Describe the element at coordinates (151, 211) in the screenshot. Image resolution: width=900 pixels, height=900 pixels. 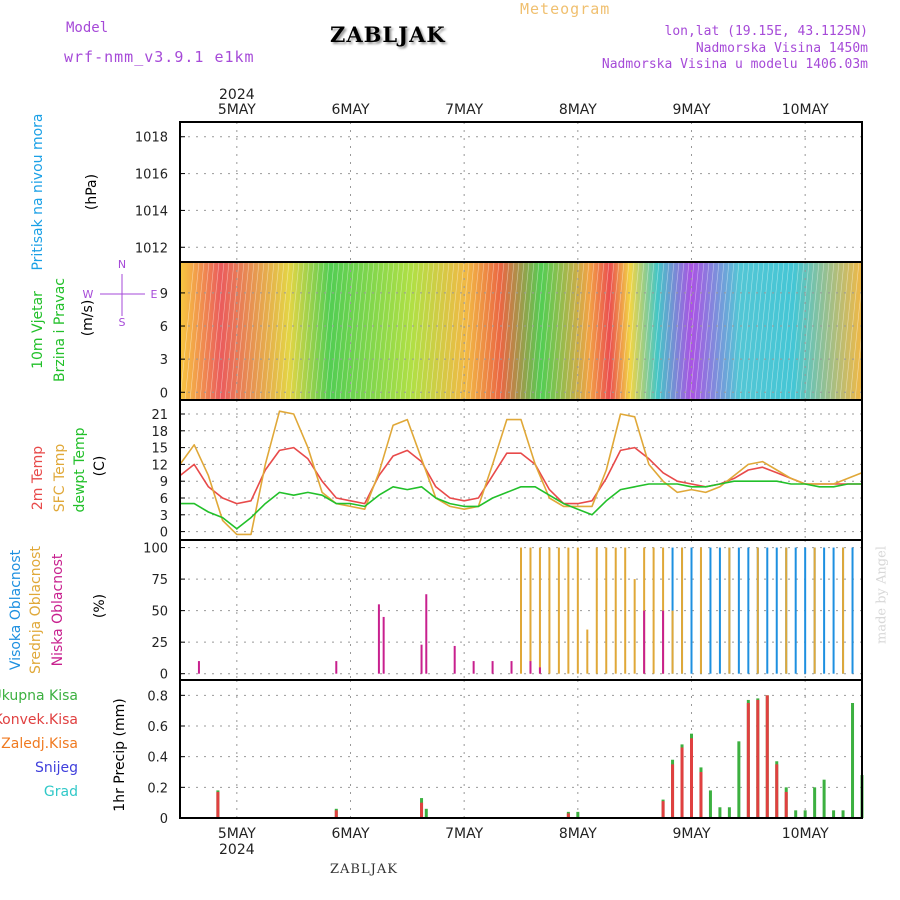
I see `y-tick-label: 1014` at that location.